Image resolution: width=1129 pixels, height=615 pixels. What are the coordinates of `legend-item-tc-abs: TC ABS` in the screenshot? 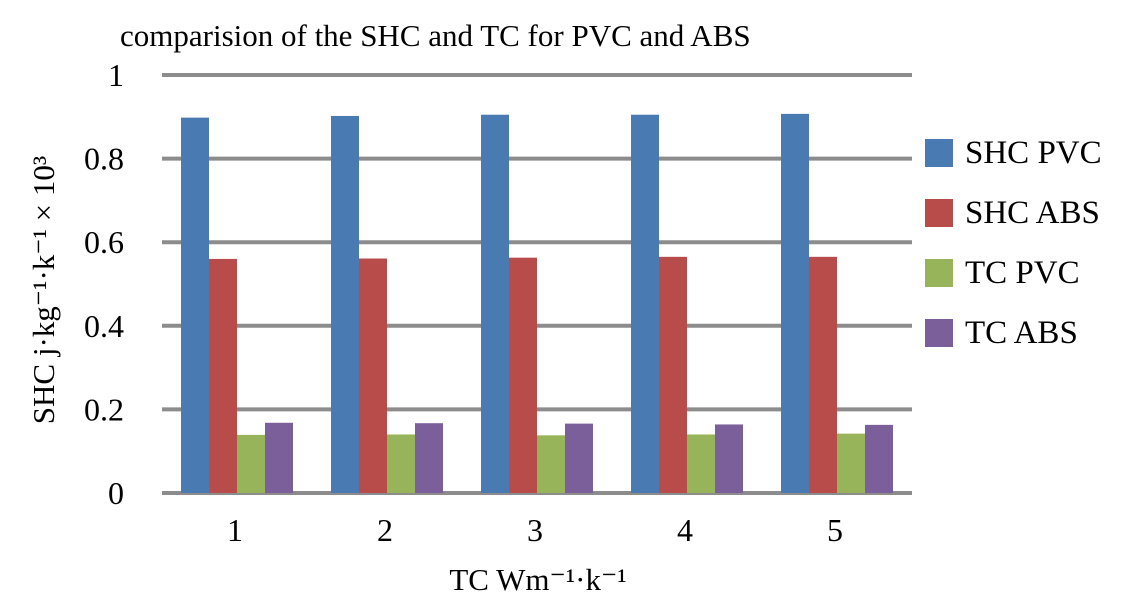 It's located at (1013, 333).